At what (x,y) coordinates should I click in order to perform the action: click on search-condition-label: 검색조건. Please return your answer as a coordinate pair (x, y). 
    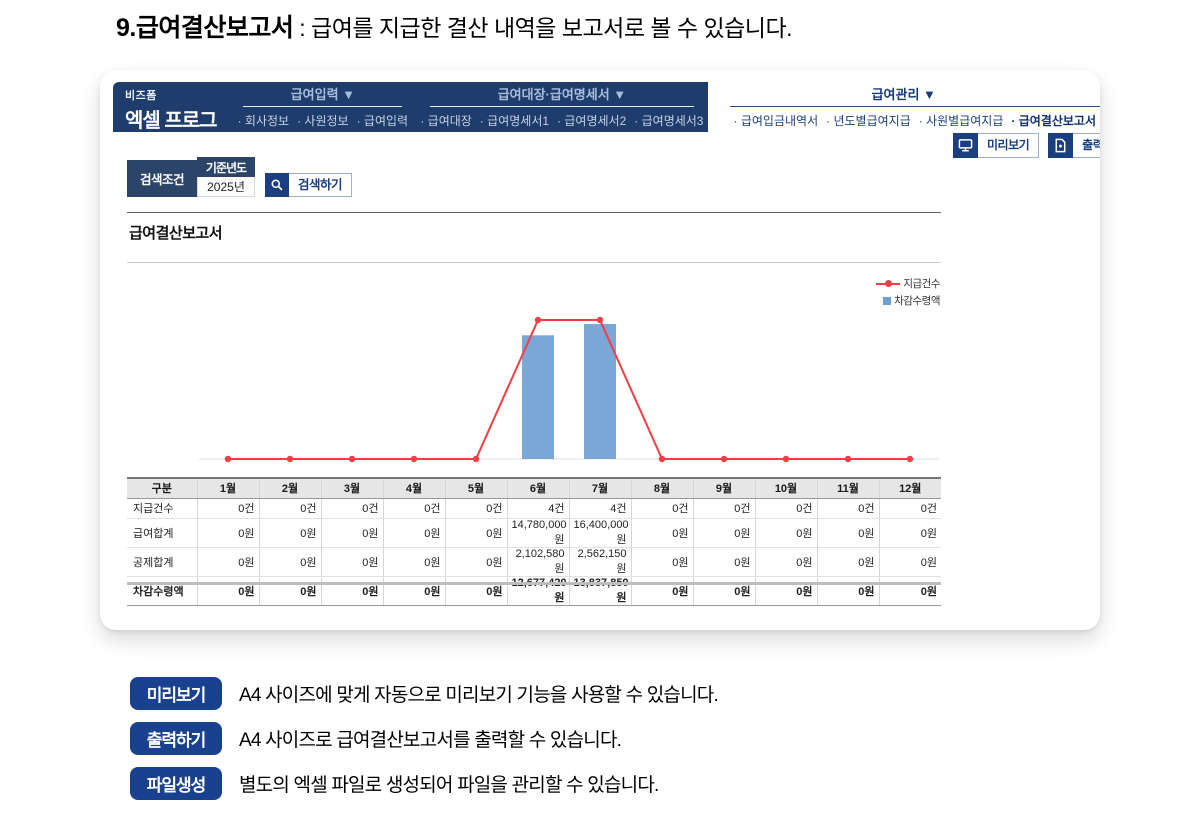
    Looking at the image, I should click on (162, 178).